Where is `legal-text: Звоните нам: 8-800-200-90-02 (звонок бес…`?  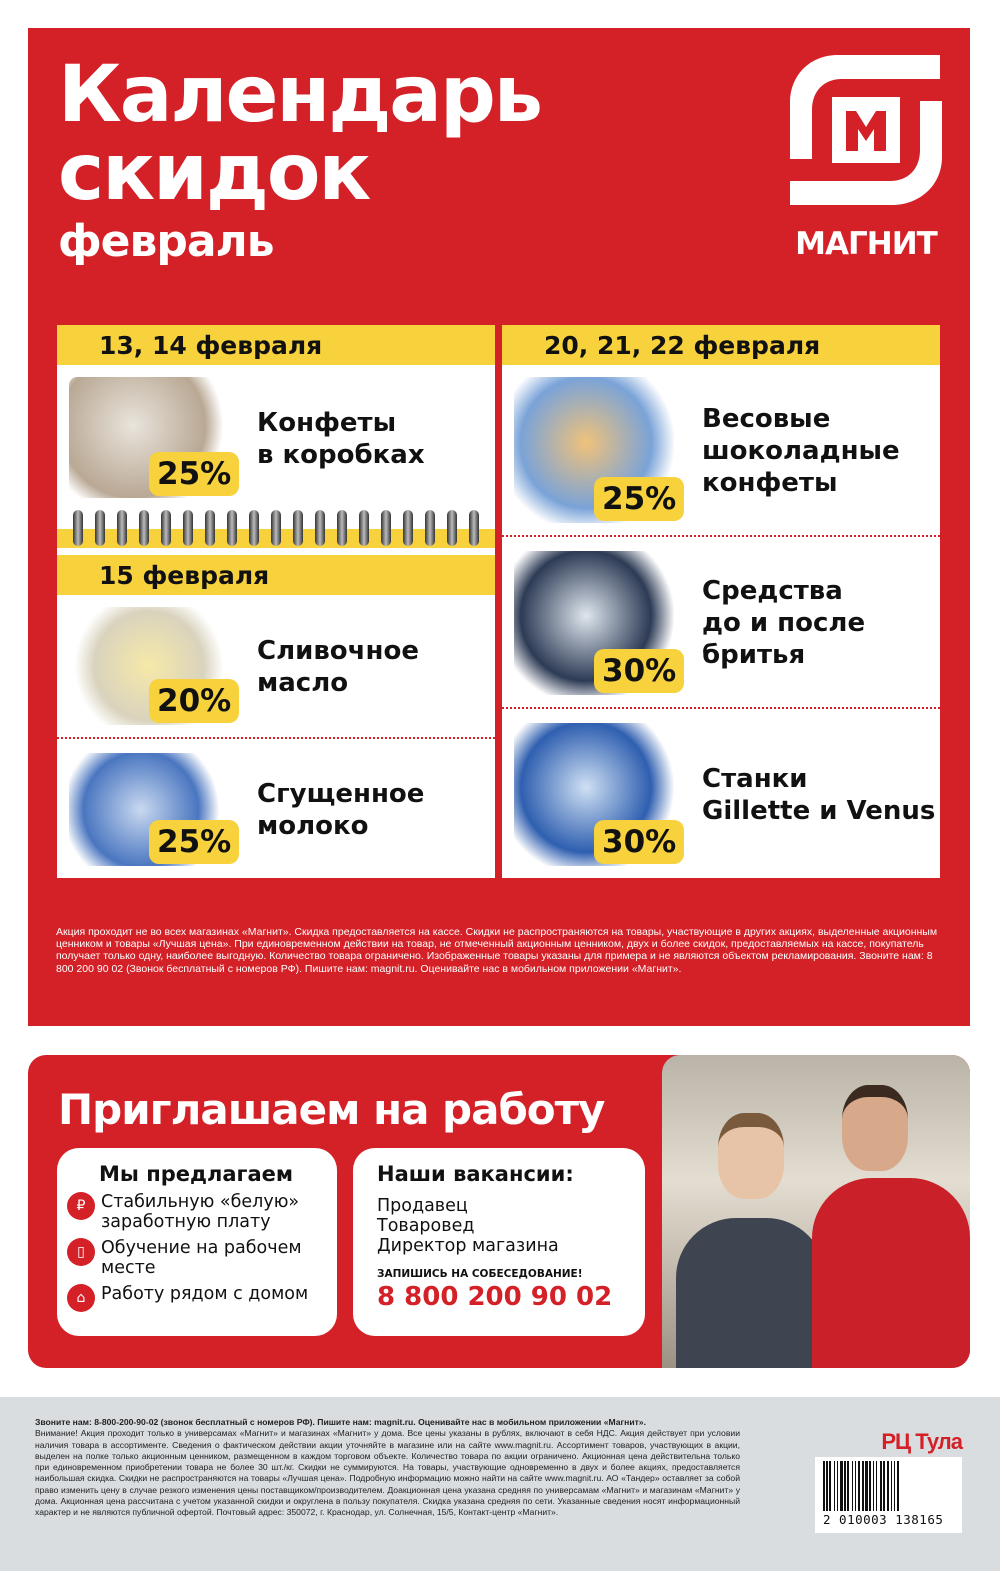 legal-text: Звоните нам: 8-800-200-90-02 (звонок бес… is located at coordinates (387, 1467).